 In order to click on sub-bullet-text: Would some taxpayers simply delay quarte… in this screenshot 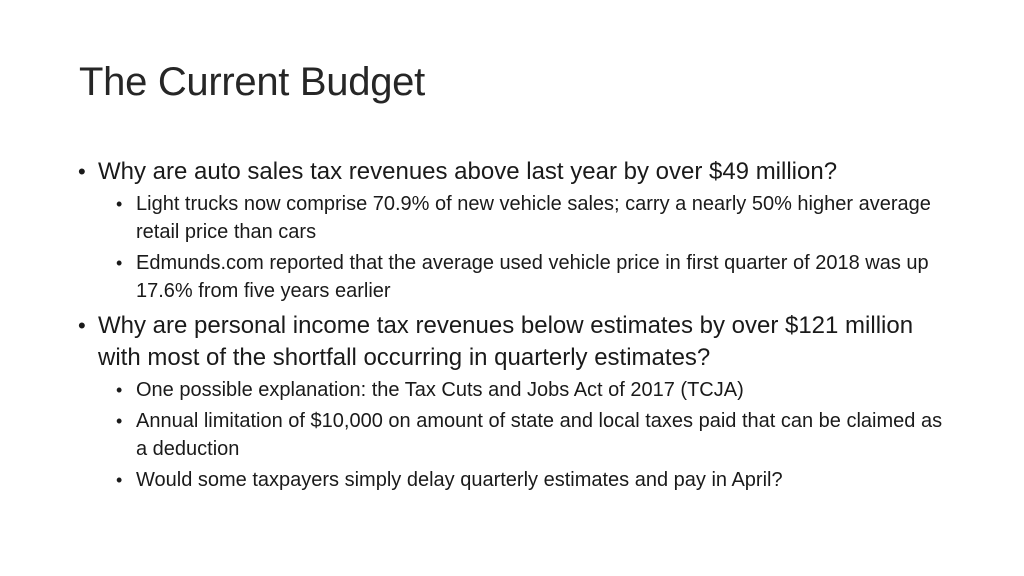, I will do `click(459, 480)`.